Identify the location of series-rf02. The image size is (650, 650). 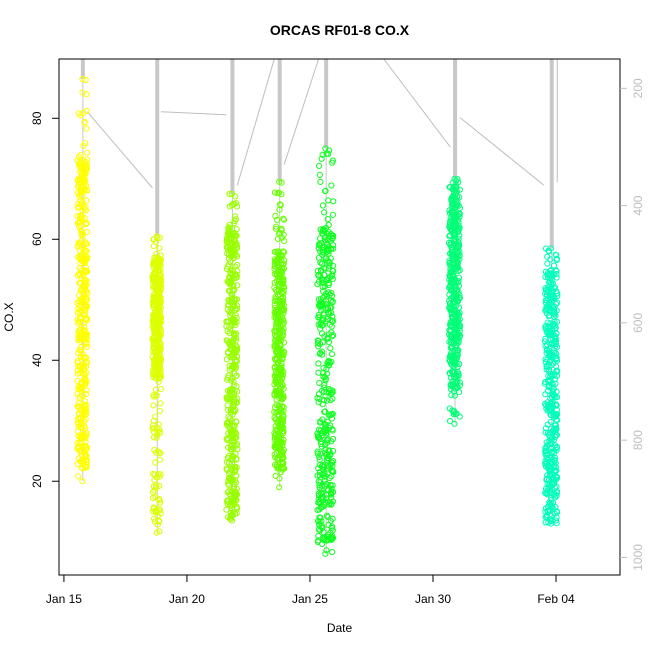
(157, 384).